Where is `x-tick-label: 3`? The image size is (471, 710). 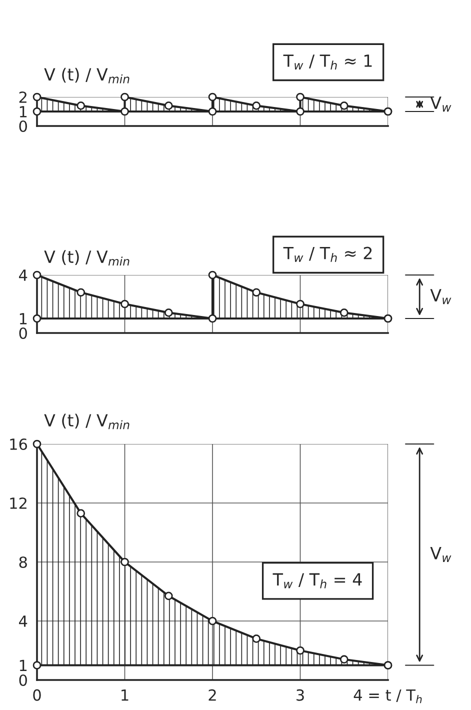 x-tick-label: 3 is located at coordinates (300, 695).